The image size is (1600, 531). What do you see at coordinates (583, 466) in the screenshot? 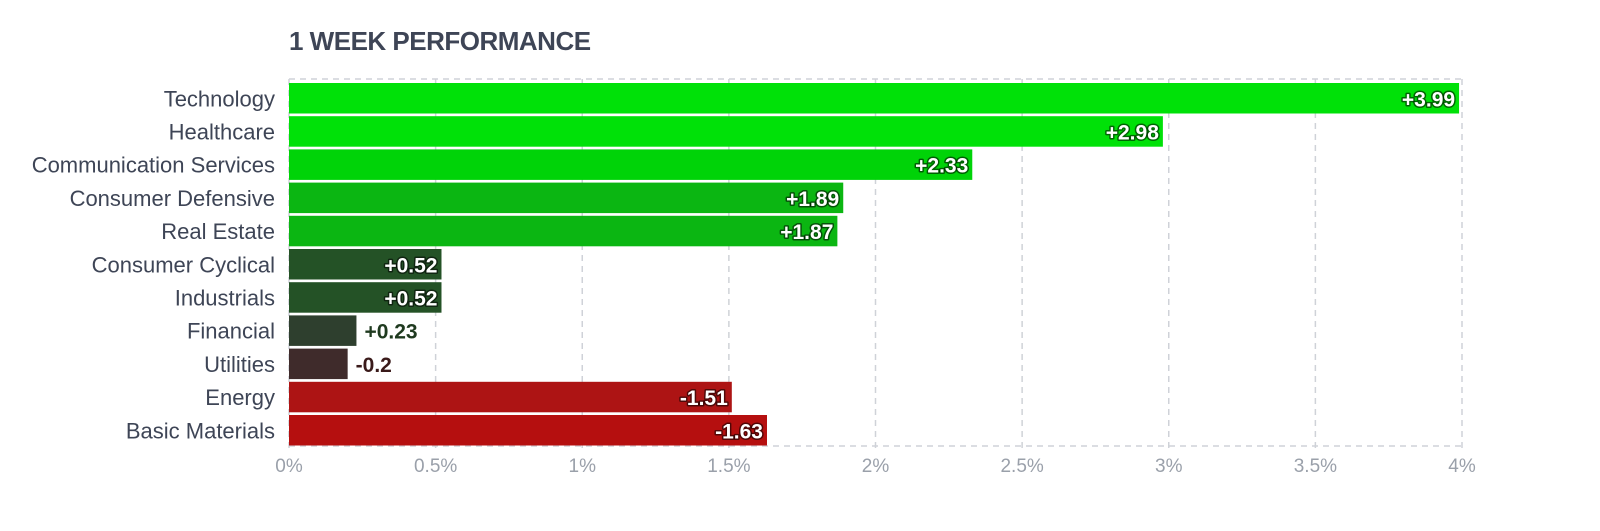
I see `x-tick-label: 1%` at bounding box center [583, 466].